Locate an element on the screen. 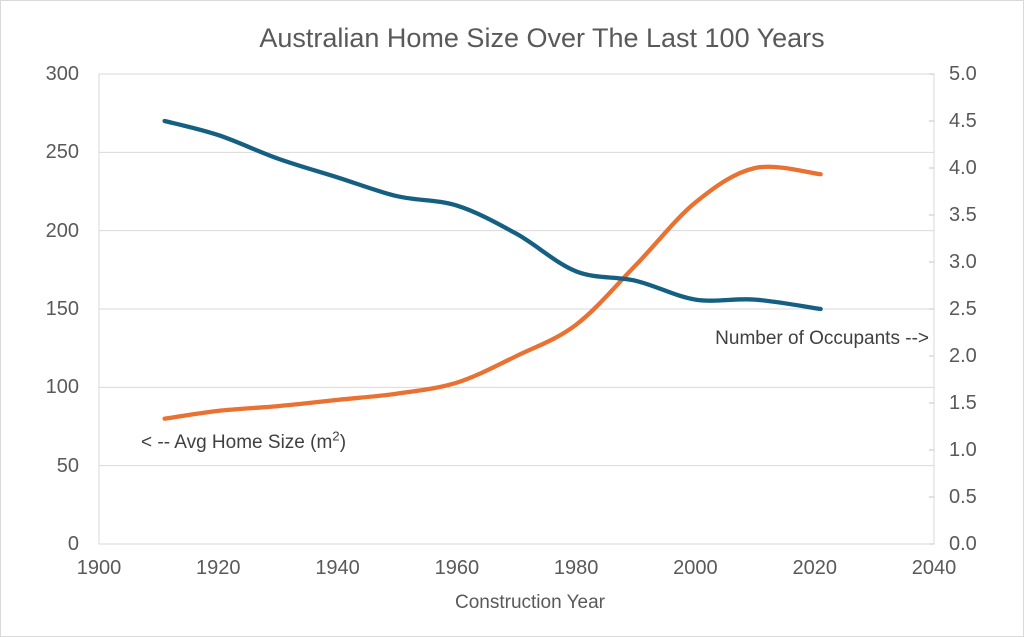 This screenshot has width=1024, height=637. y-left-tick-label: 100 is located at coordinates (62, 387).